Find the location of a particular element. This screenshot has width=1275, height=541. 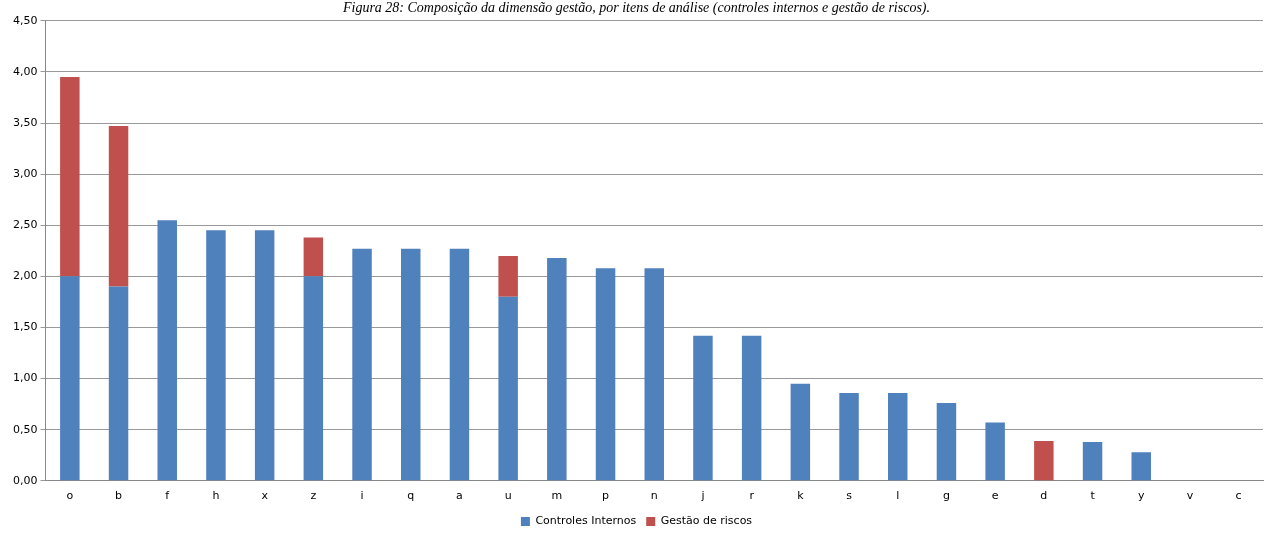

x-tick-label: h is located at coordinates (216, 496).